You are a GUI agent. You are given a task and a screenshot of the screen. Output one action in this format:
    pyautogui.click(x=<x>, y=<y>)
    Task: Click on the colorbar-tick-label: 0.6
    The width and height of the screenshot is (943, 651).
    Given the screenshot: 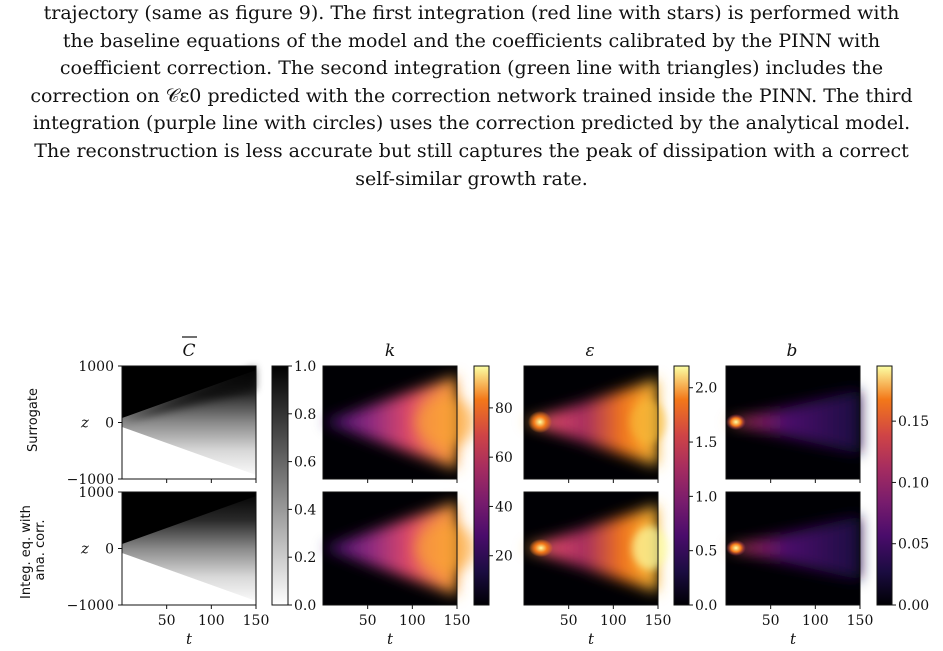 What is the action you would take?
    pyautogui.click(x=305, y=463)
    